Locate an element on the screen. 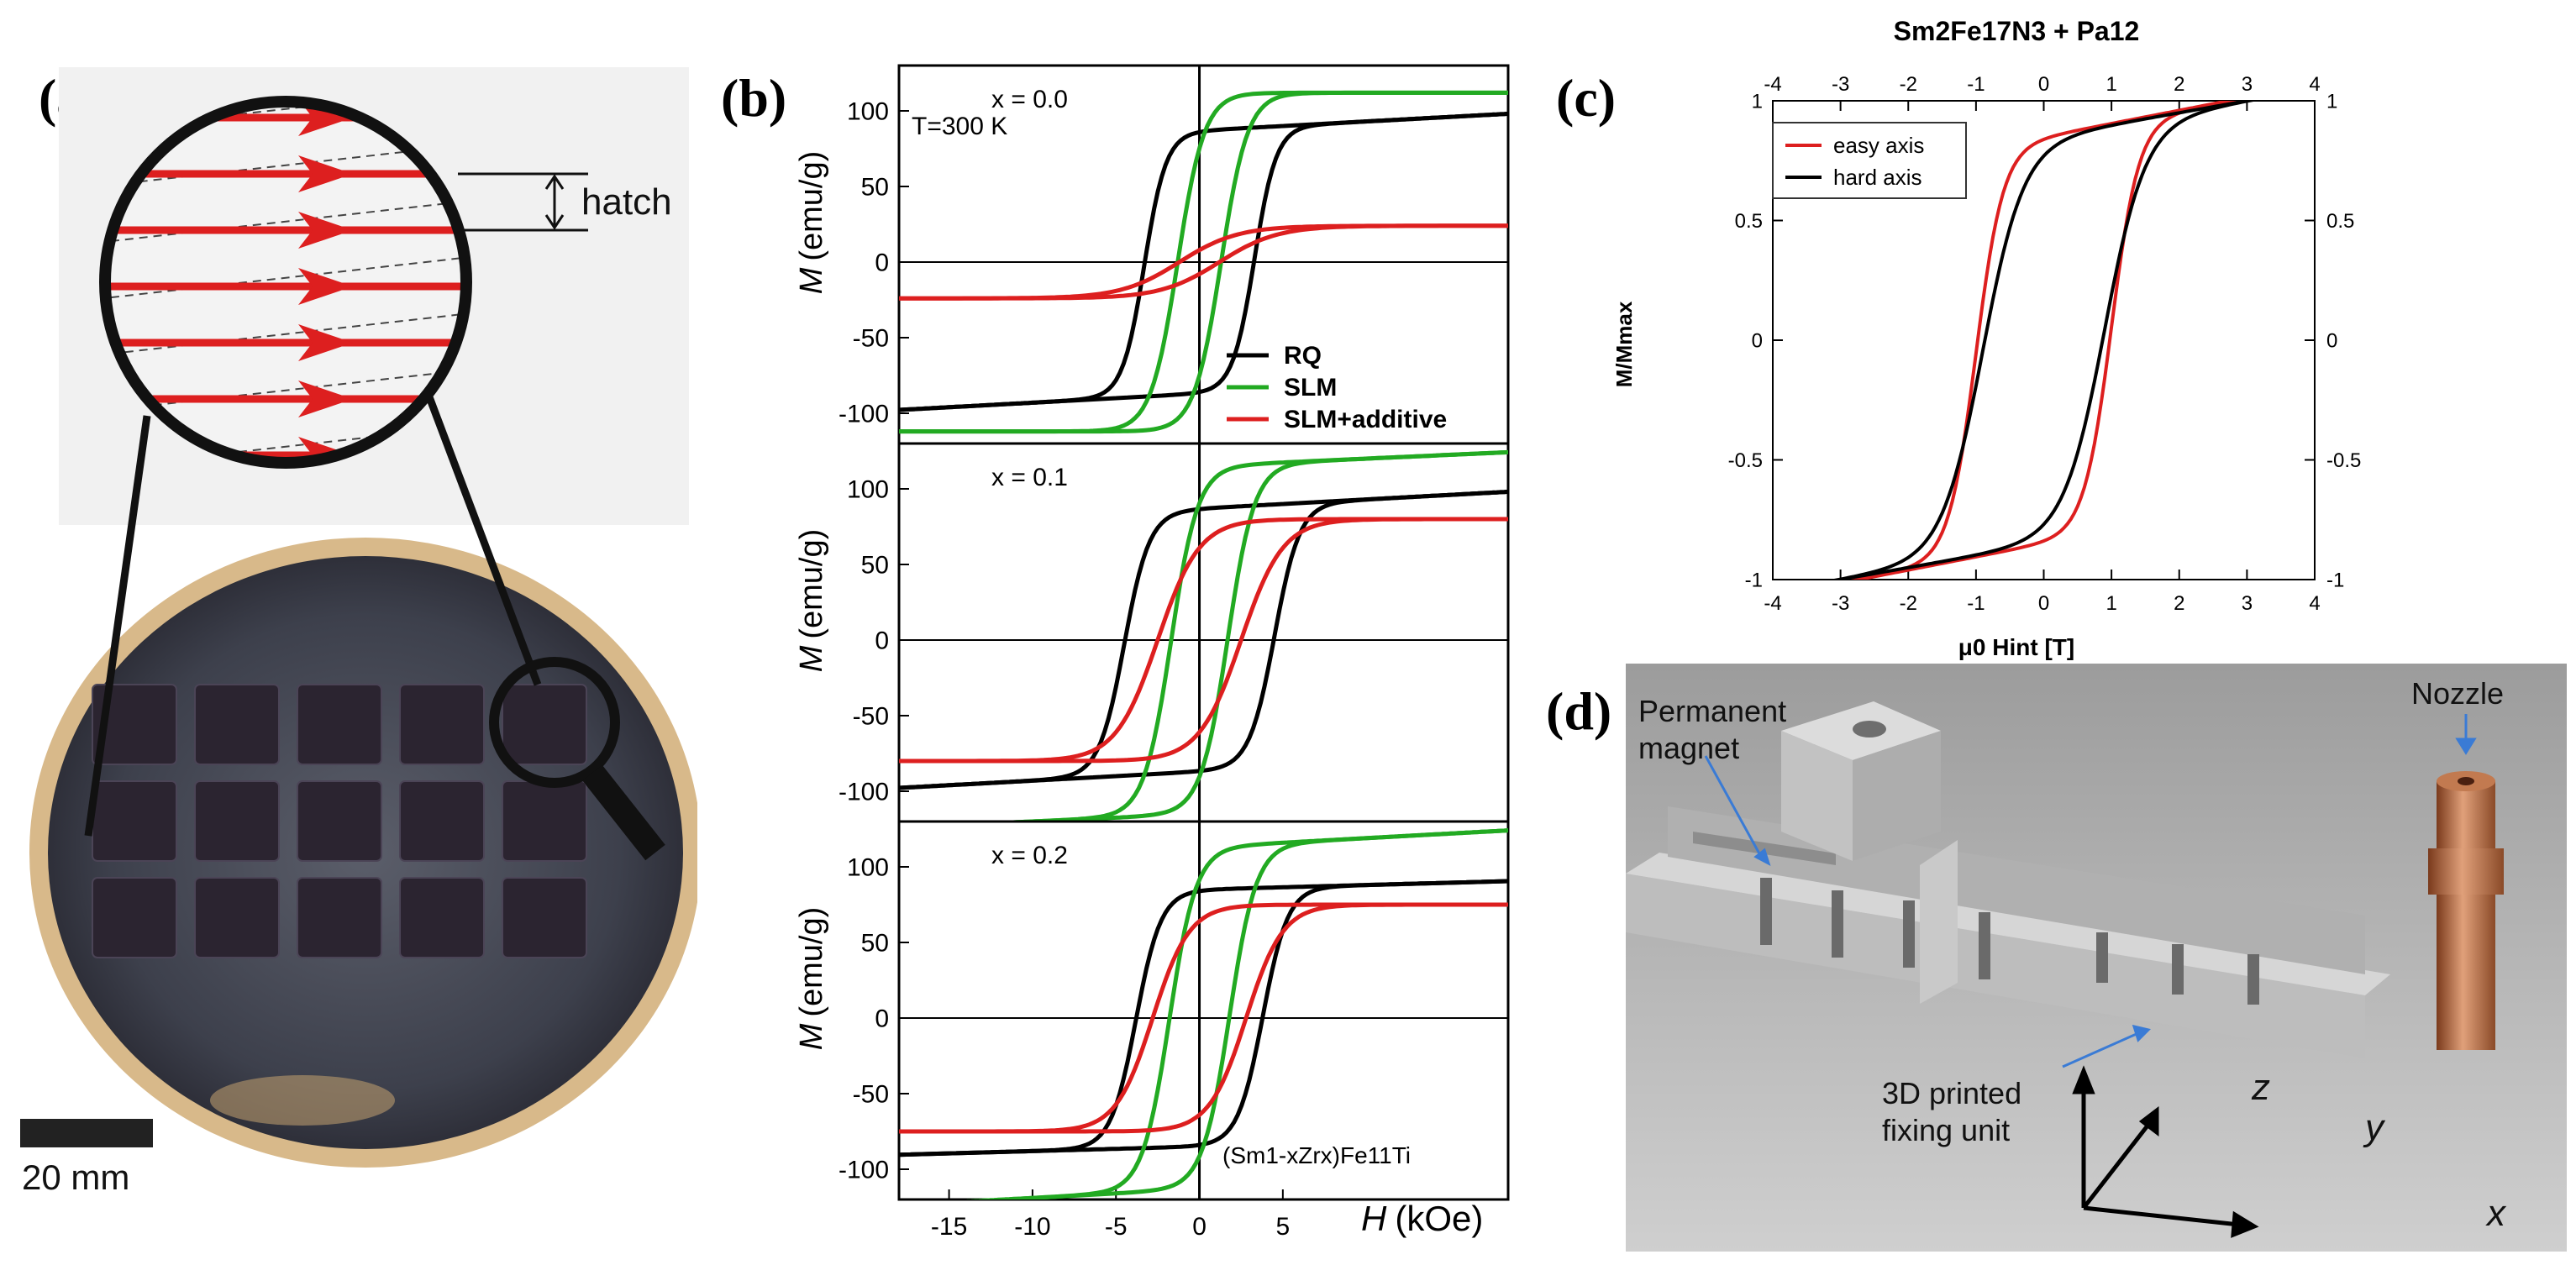 This screenshot has height=1265, width=2576. legend-label-slm: SLM is located at coordinates (1310, 388).